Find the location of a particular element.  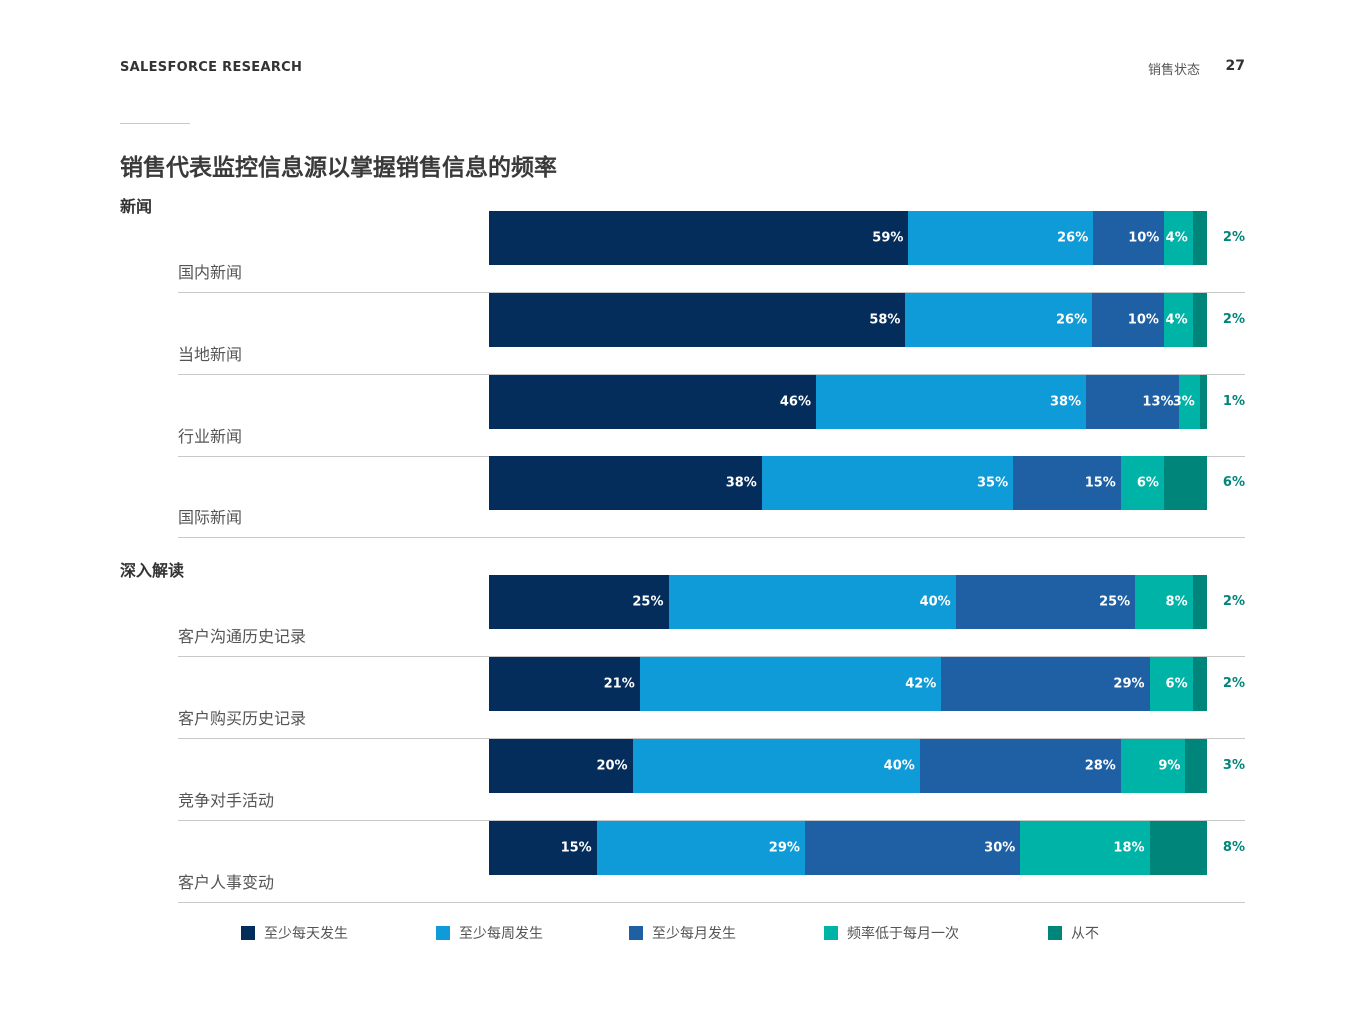

bar-segment: 25% is located at coordinates (579, 602).